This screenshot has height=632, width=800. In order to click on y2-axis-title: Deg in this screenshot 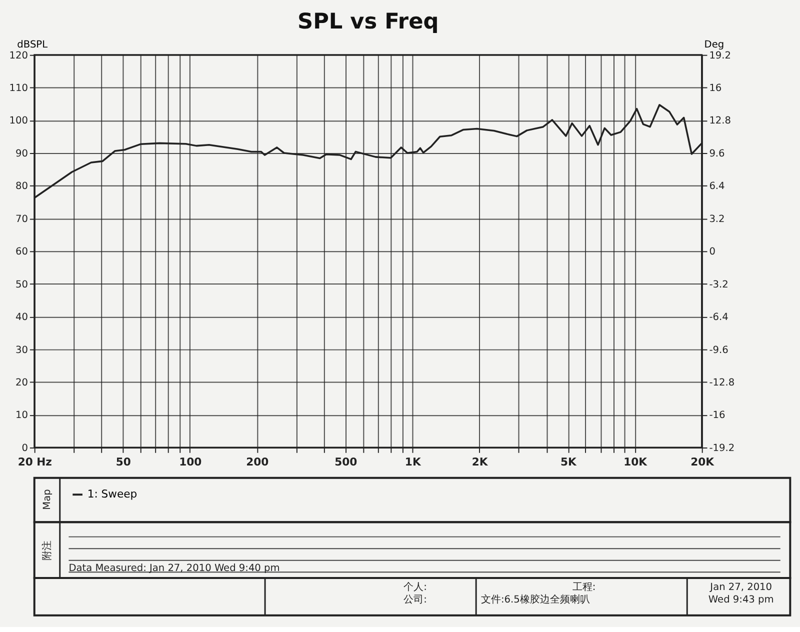, I will do `click(714, 44)`.